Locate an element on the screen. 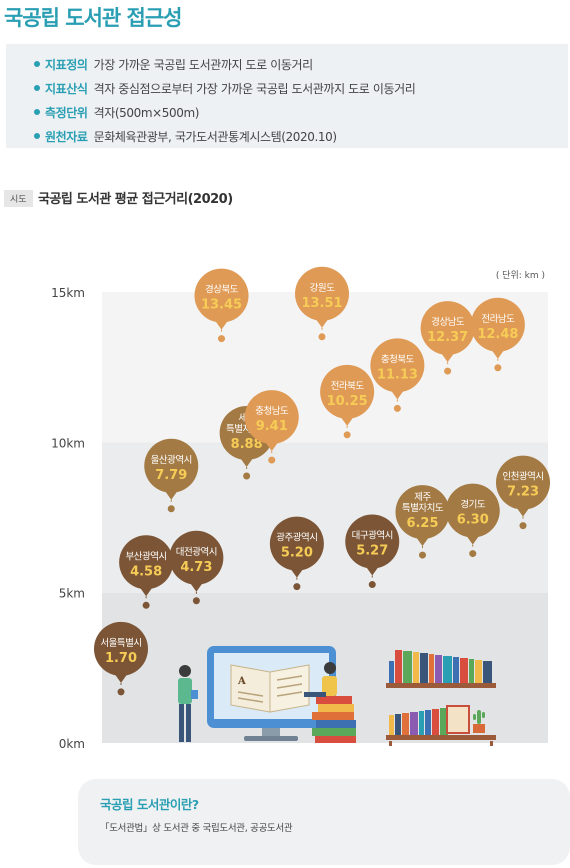  data-point: 인천광역시 7.23 is located at coordinates (523, 492).